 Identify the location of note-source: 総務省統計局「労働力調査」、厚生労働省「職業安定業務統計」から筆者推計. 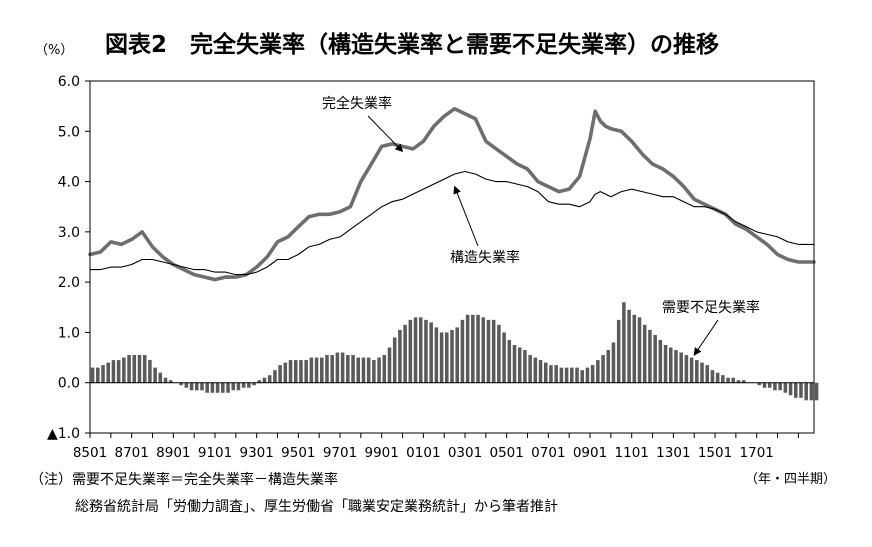
(316, 507).